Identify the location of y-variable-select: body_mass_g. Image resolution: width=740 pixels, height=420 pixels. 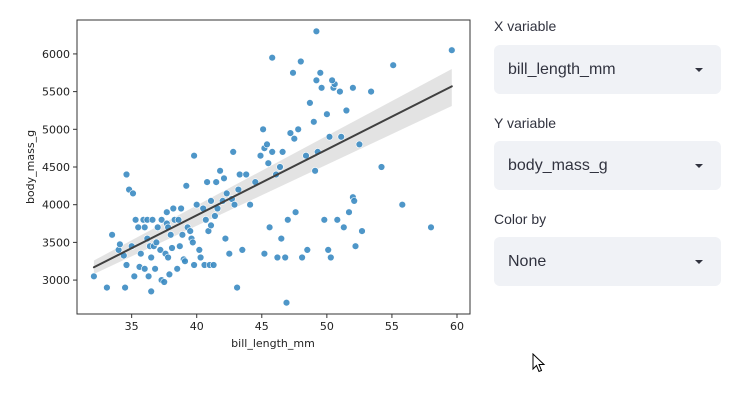
(607, 165).